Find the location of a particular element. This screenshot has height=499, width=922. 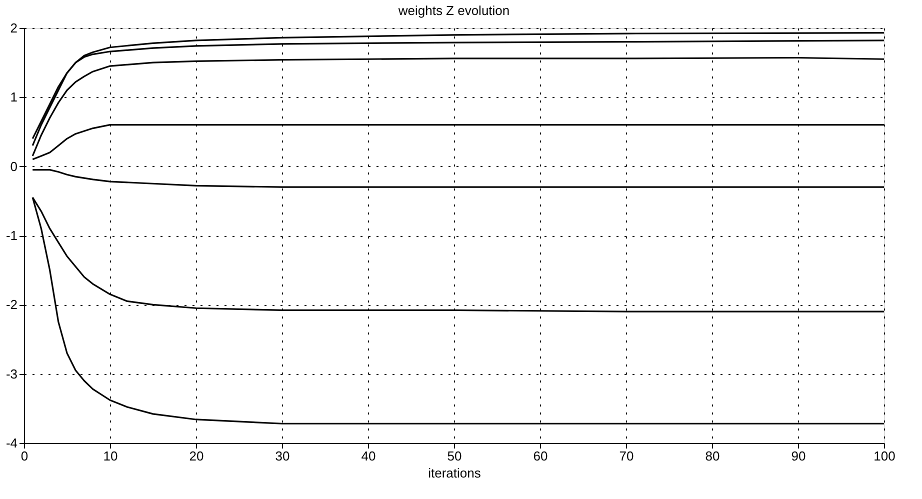

x-tick-label: 10 is located at coordinates (110, 456).